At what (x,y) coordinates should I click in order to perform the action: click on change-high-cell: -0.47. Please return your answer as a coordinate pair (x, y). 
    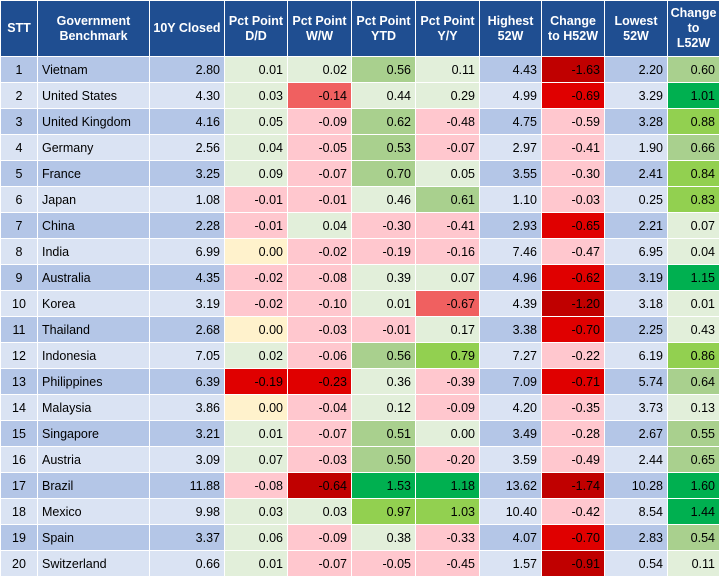
    Looking at the image, I should click on (573, 251).